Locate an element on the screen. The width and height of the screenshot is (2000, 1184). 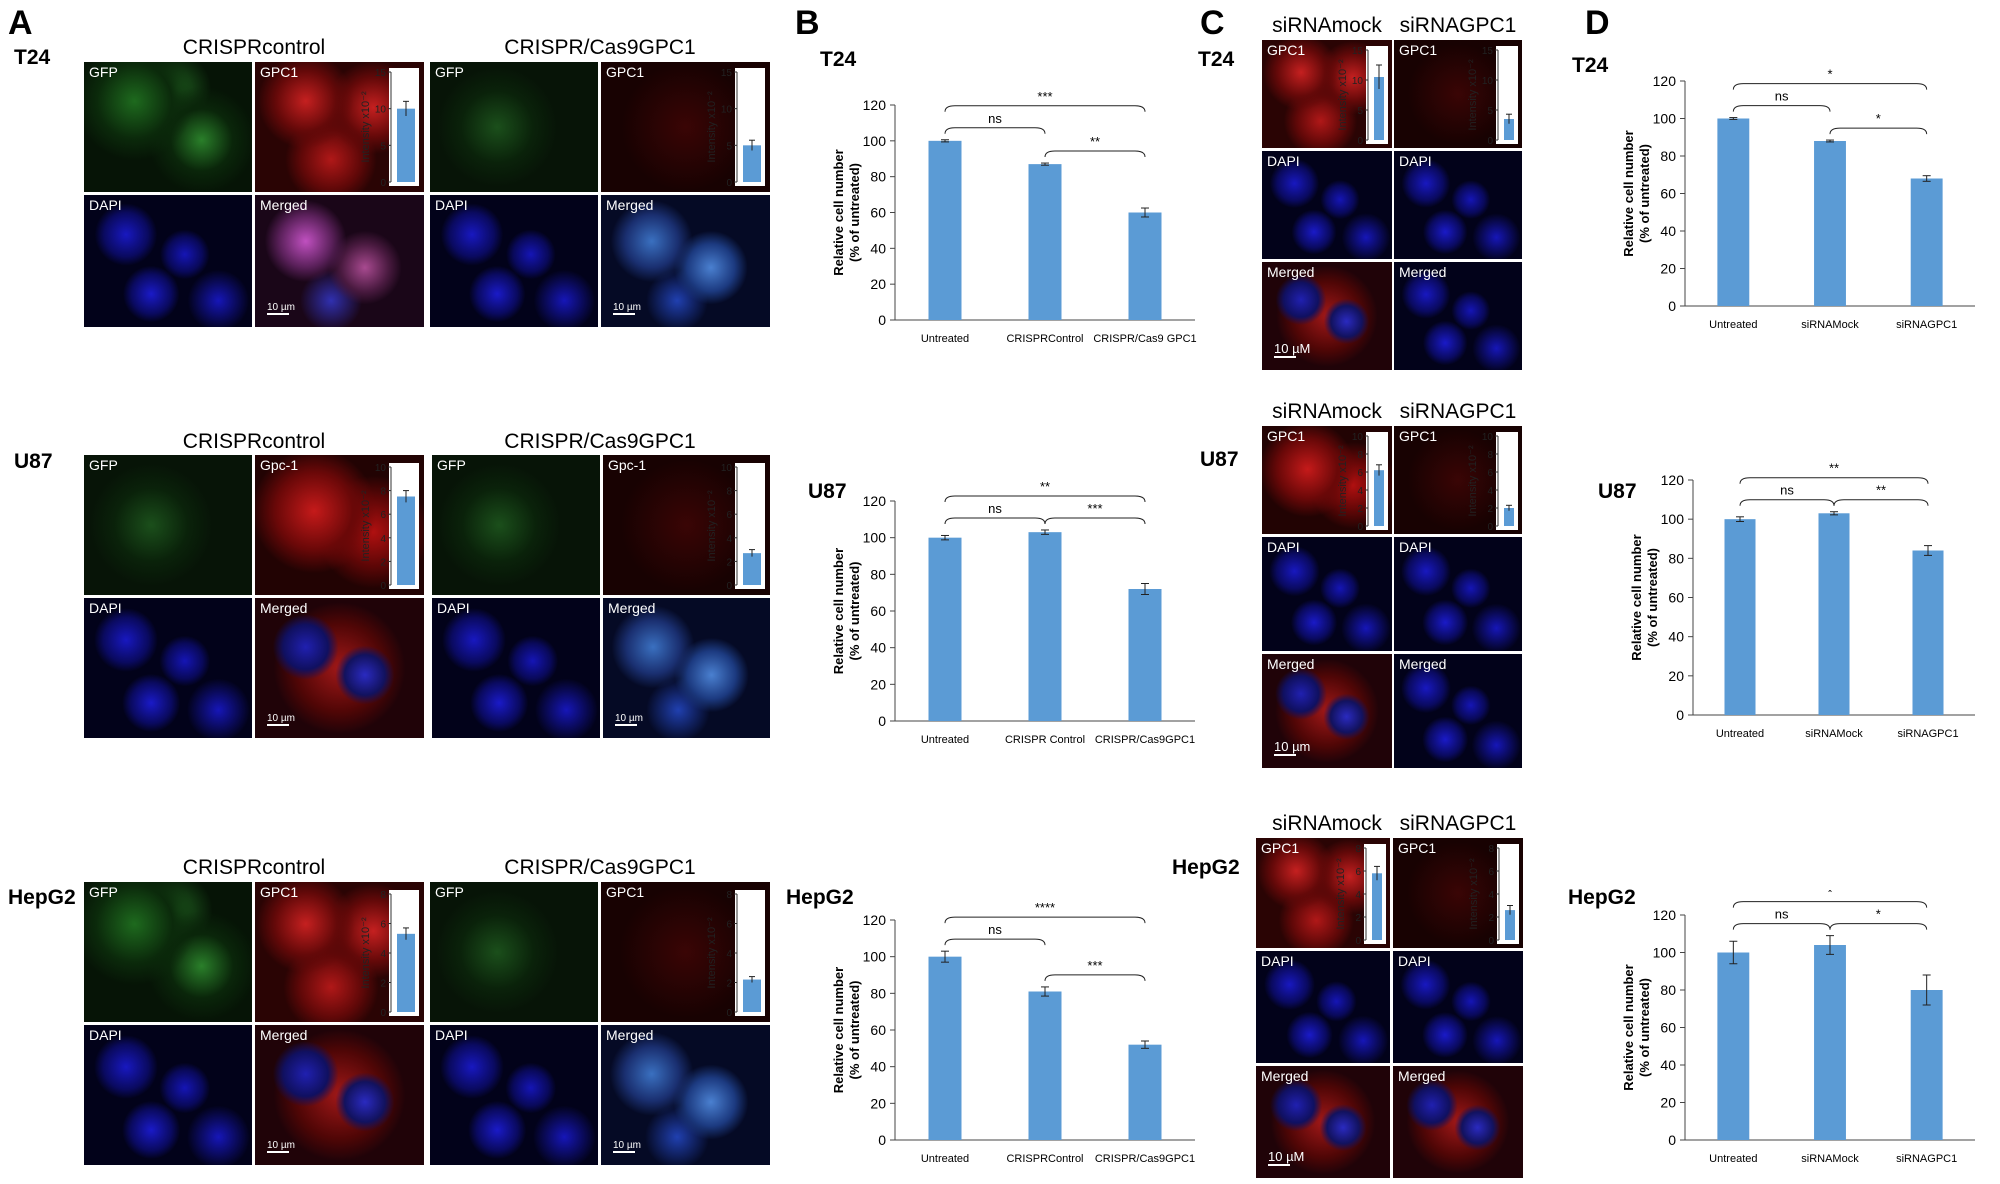
chart-cell-line-label: U87 is located at coordinates (827, 491).